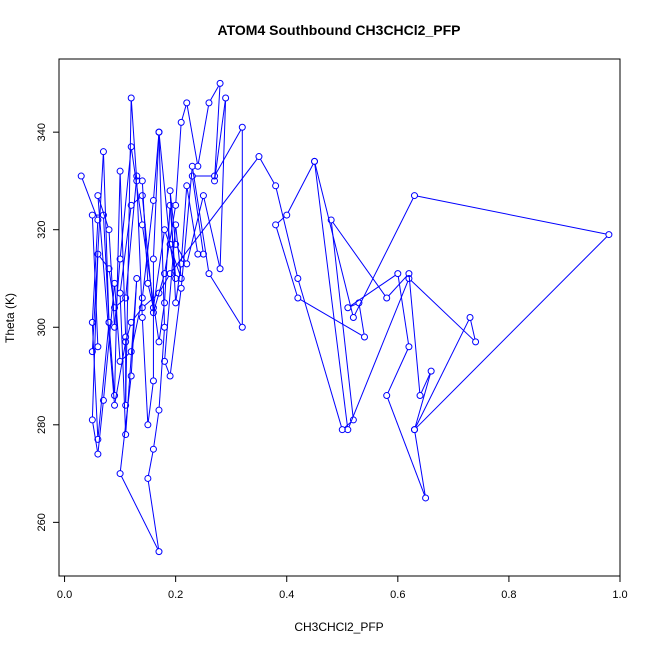 Image resolution: width=650 pixels, height=650 pixels. What do you see at coordinates (64, 595) in the screenshot?
I see `x-tick-label: 0.0` at bounding box center [64, 595].